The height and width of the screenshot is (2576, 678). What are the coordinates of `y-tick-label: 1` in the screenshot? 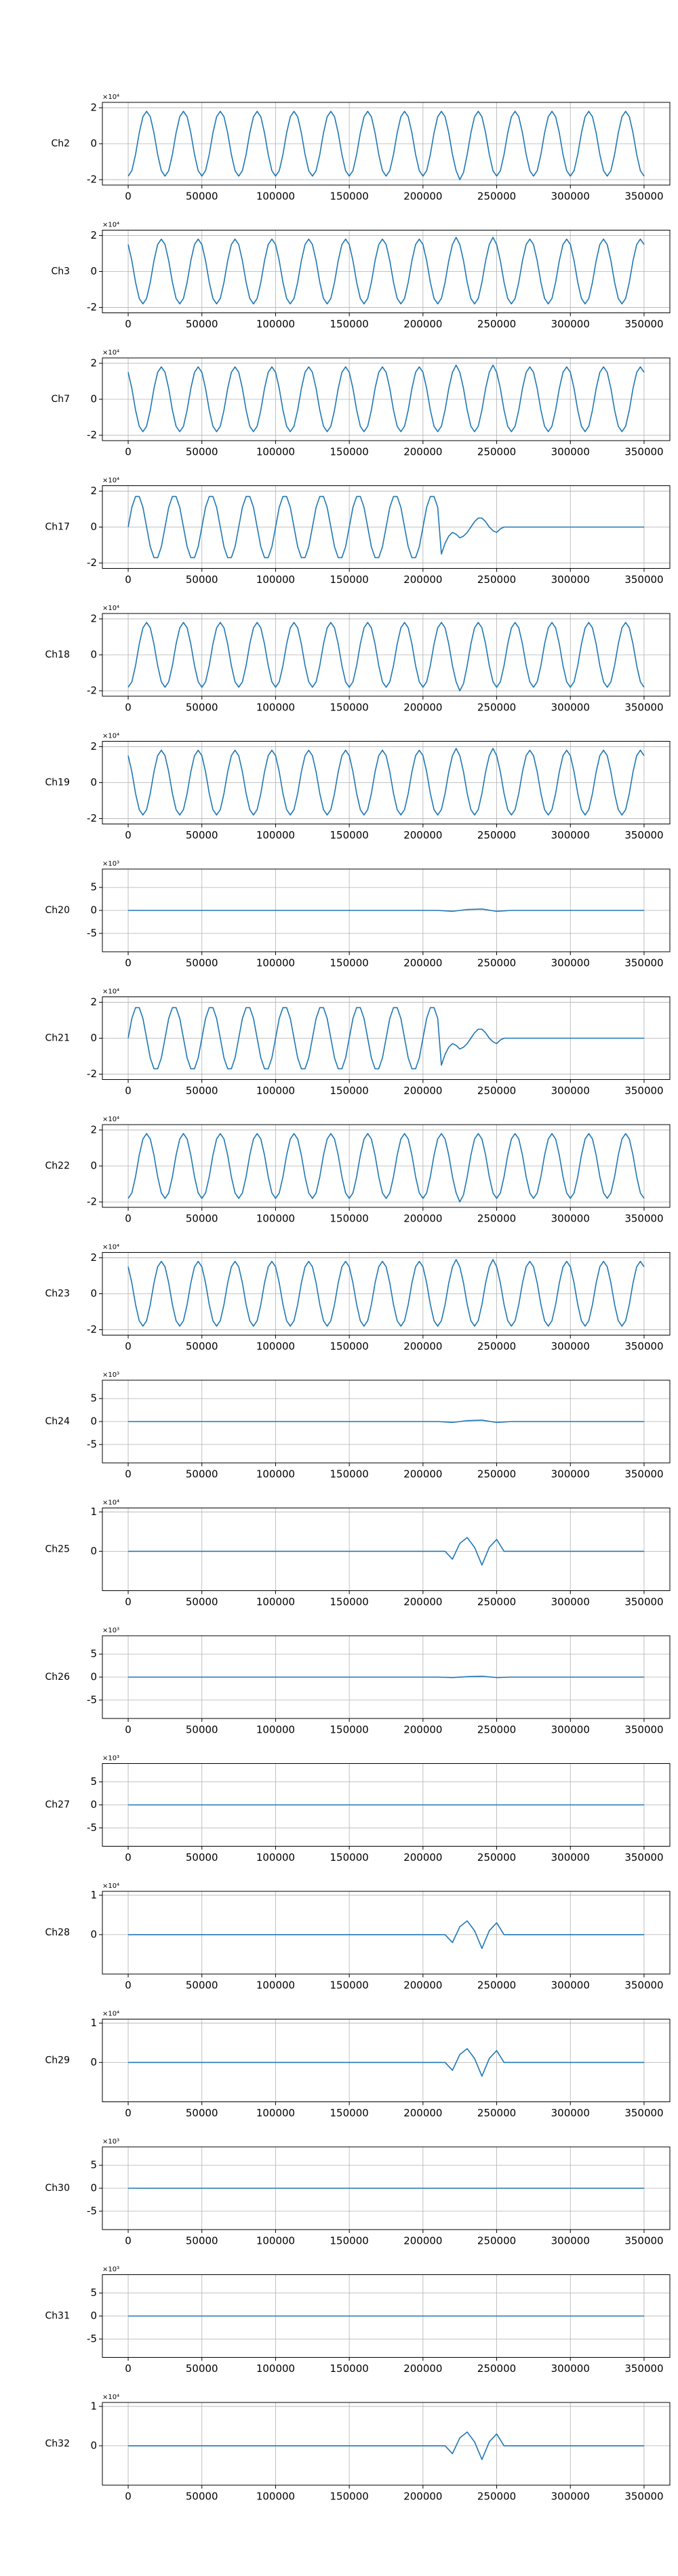 It's located at (93, 1895).